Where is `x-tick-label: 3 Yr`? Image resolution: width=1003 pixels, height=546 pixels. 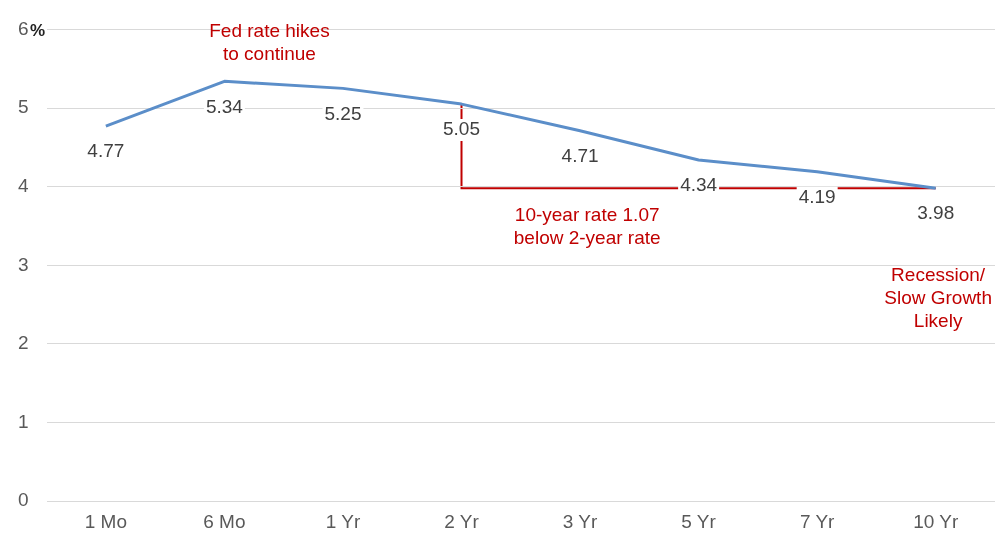 x-tick-label: 3 Yr is located at coordinates (580, 521).